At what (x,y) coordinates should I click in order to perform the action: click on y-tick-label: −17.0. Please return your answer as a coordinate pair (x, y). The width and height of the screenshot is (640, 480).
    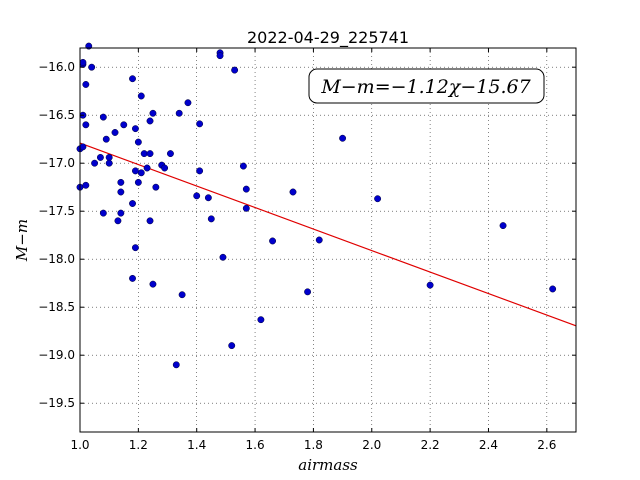
    Looking at the image, I should click on (56, 163).